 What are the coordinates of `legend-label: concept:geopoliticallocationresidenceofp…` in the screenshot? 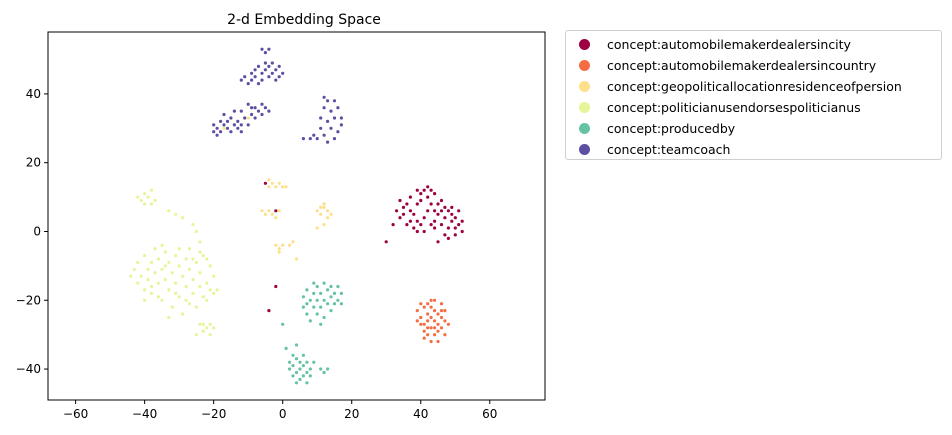 It's located at (754, 86).